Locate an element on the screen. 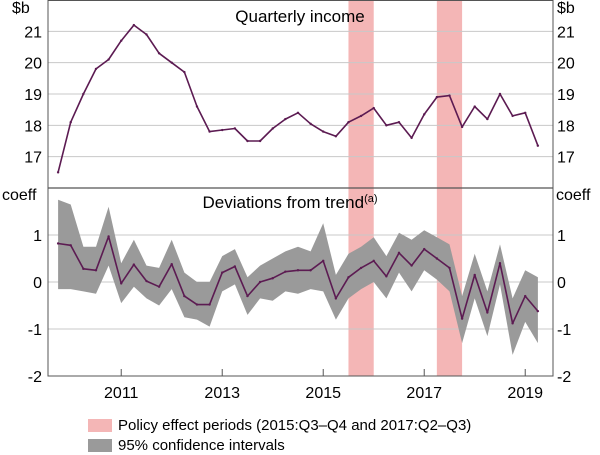  ytick-right-p1-2: 19 is located at coordinates (566, 95).